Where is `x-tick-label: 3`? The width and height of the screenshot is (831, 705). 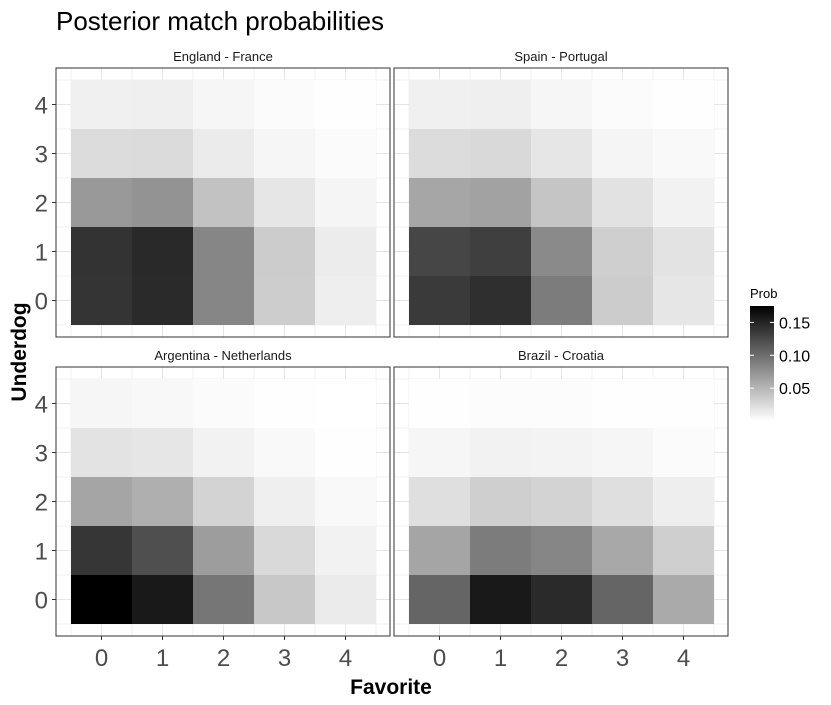
x-tick-label: 3 is located at coordinates (284, 658).